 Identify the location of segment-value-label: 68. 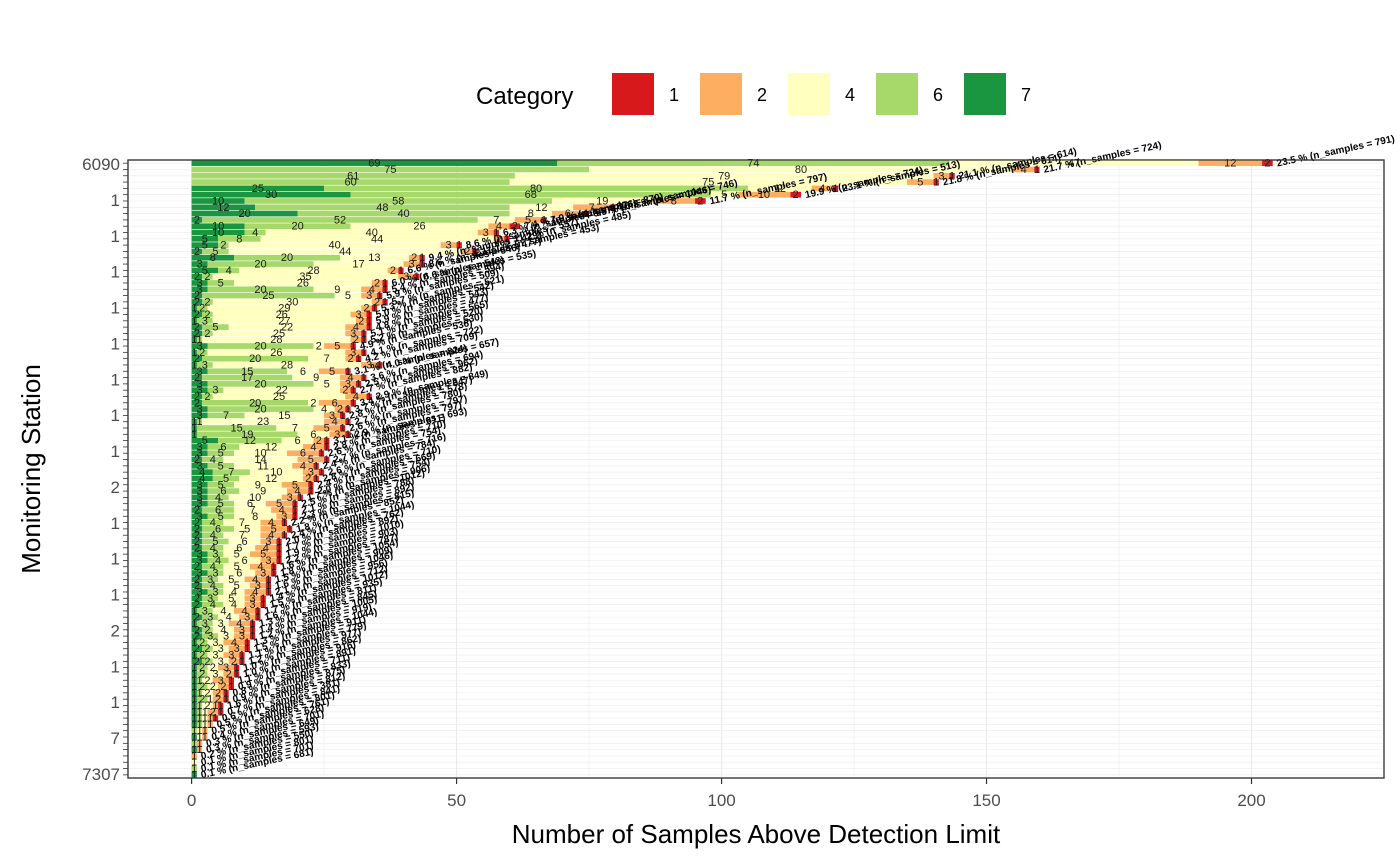
(531, 195).